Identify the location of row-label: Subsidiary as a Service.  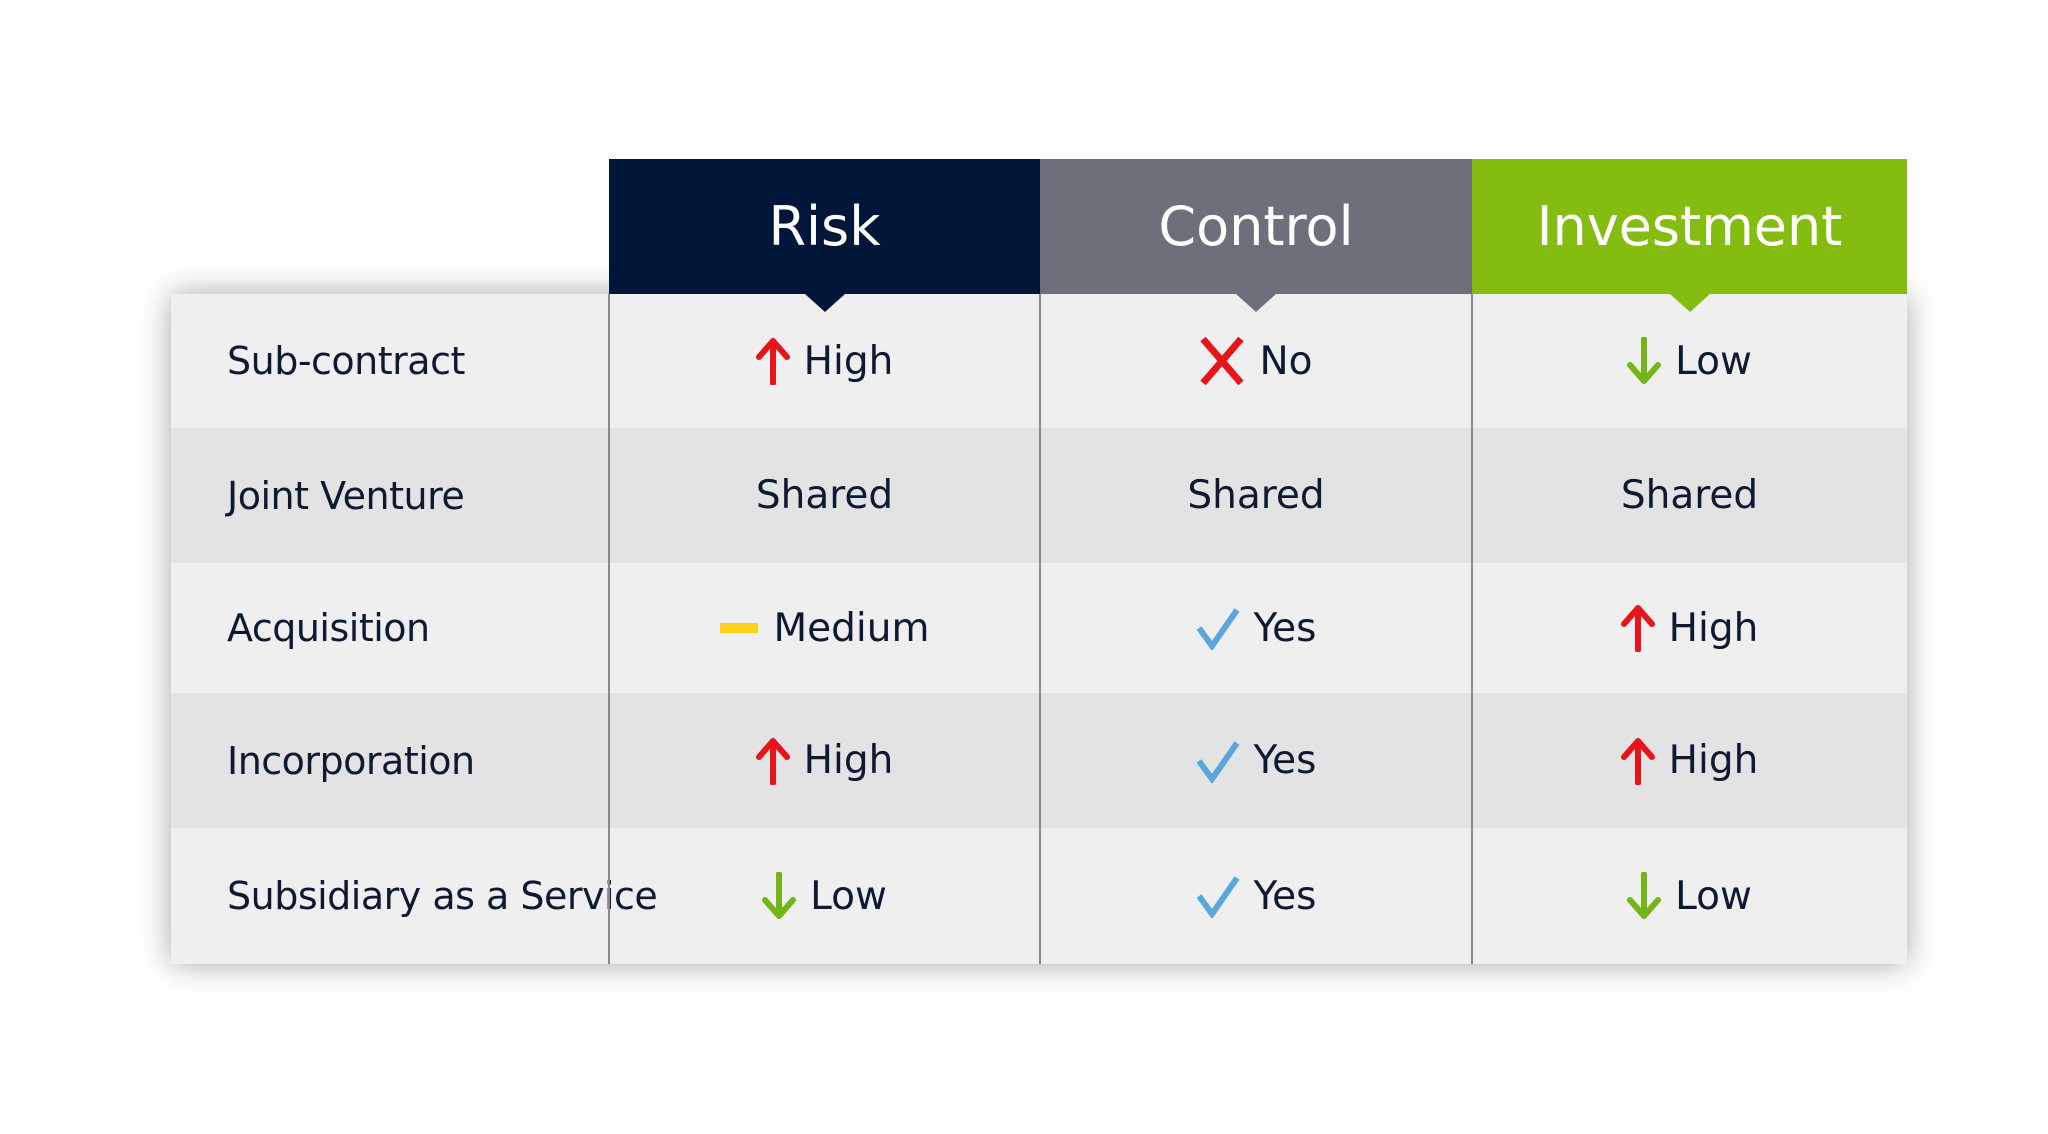
(442, 896).